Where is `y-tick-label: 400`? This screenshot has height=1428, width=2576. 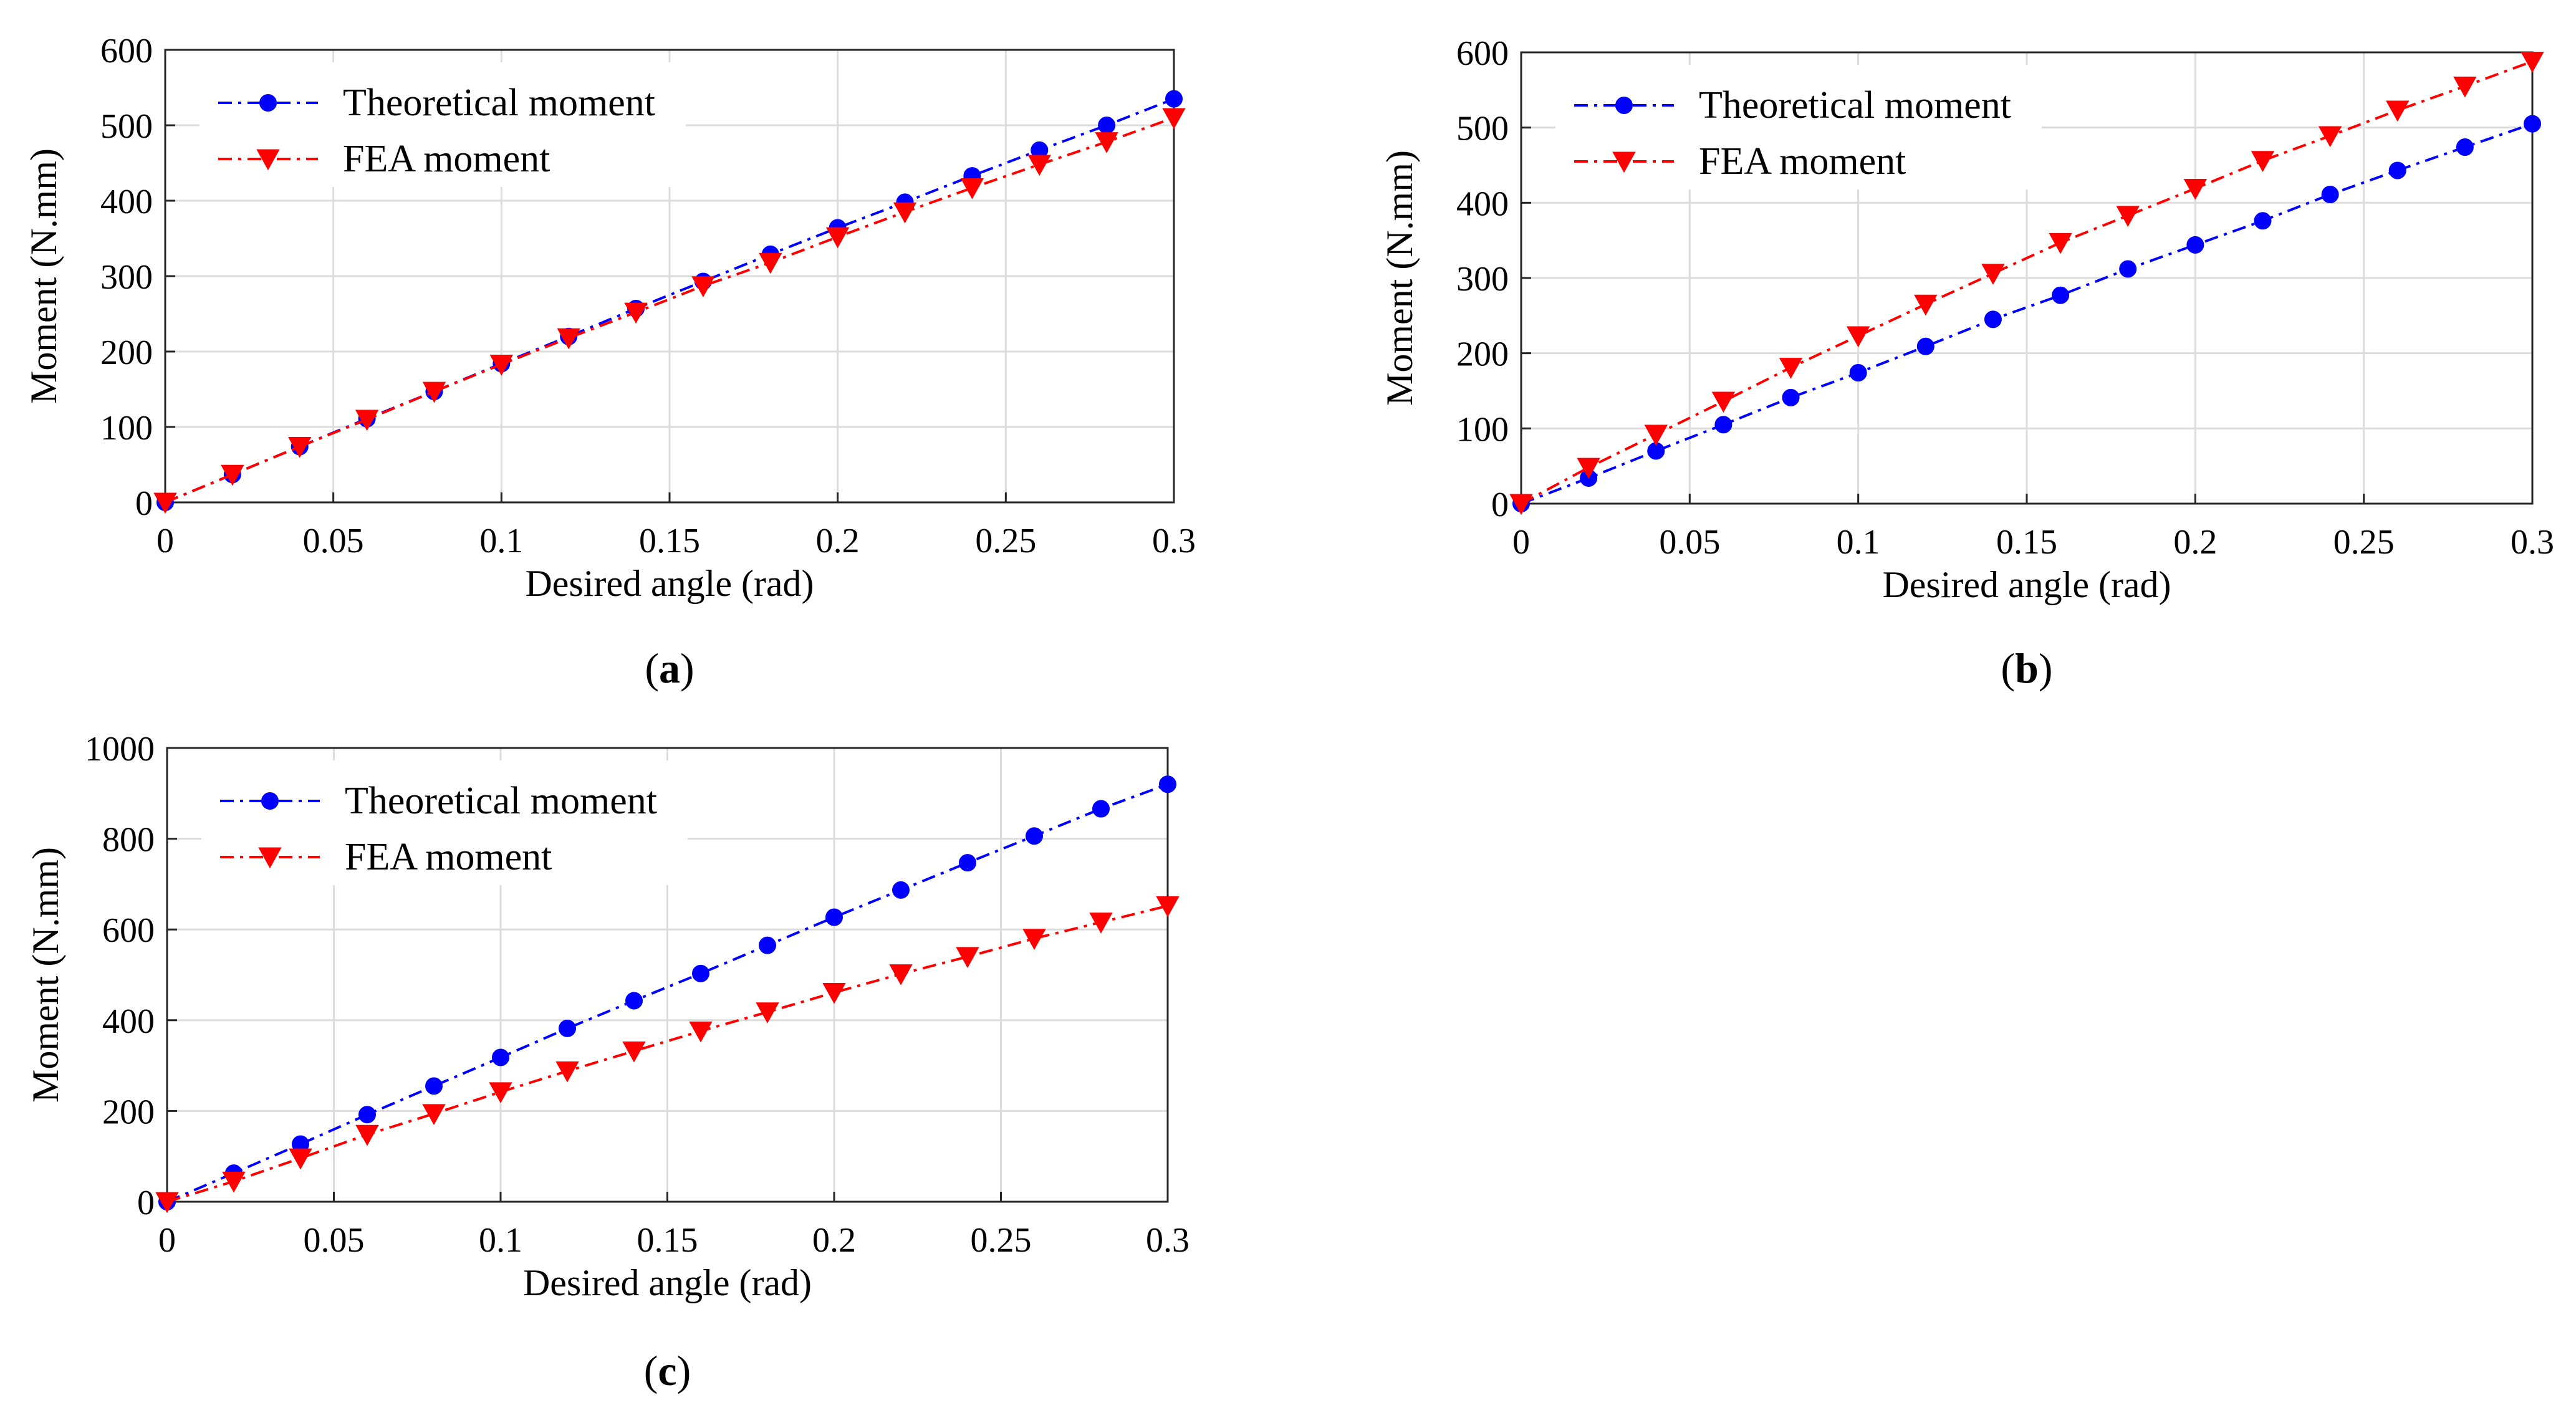
y-tick-label: 400 is located at coordinates (1482, 203).